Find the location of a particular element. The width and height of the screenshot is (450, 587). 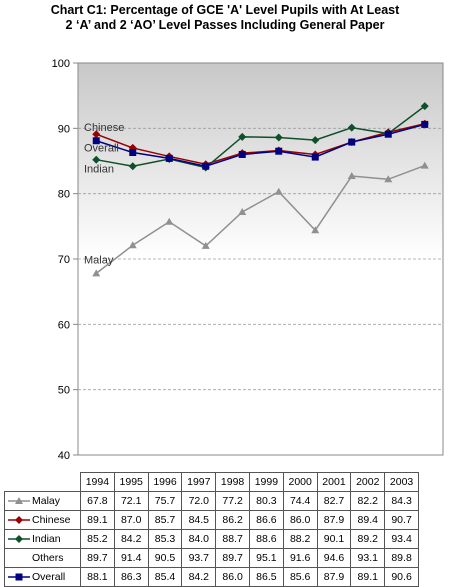

legend-entry-chinese: Chinese is located at coordinates (42, 520).